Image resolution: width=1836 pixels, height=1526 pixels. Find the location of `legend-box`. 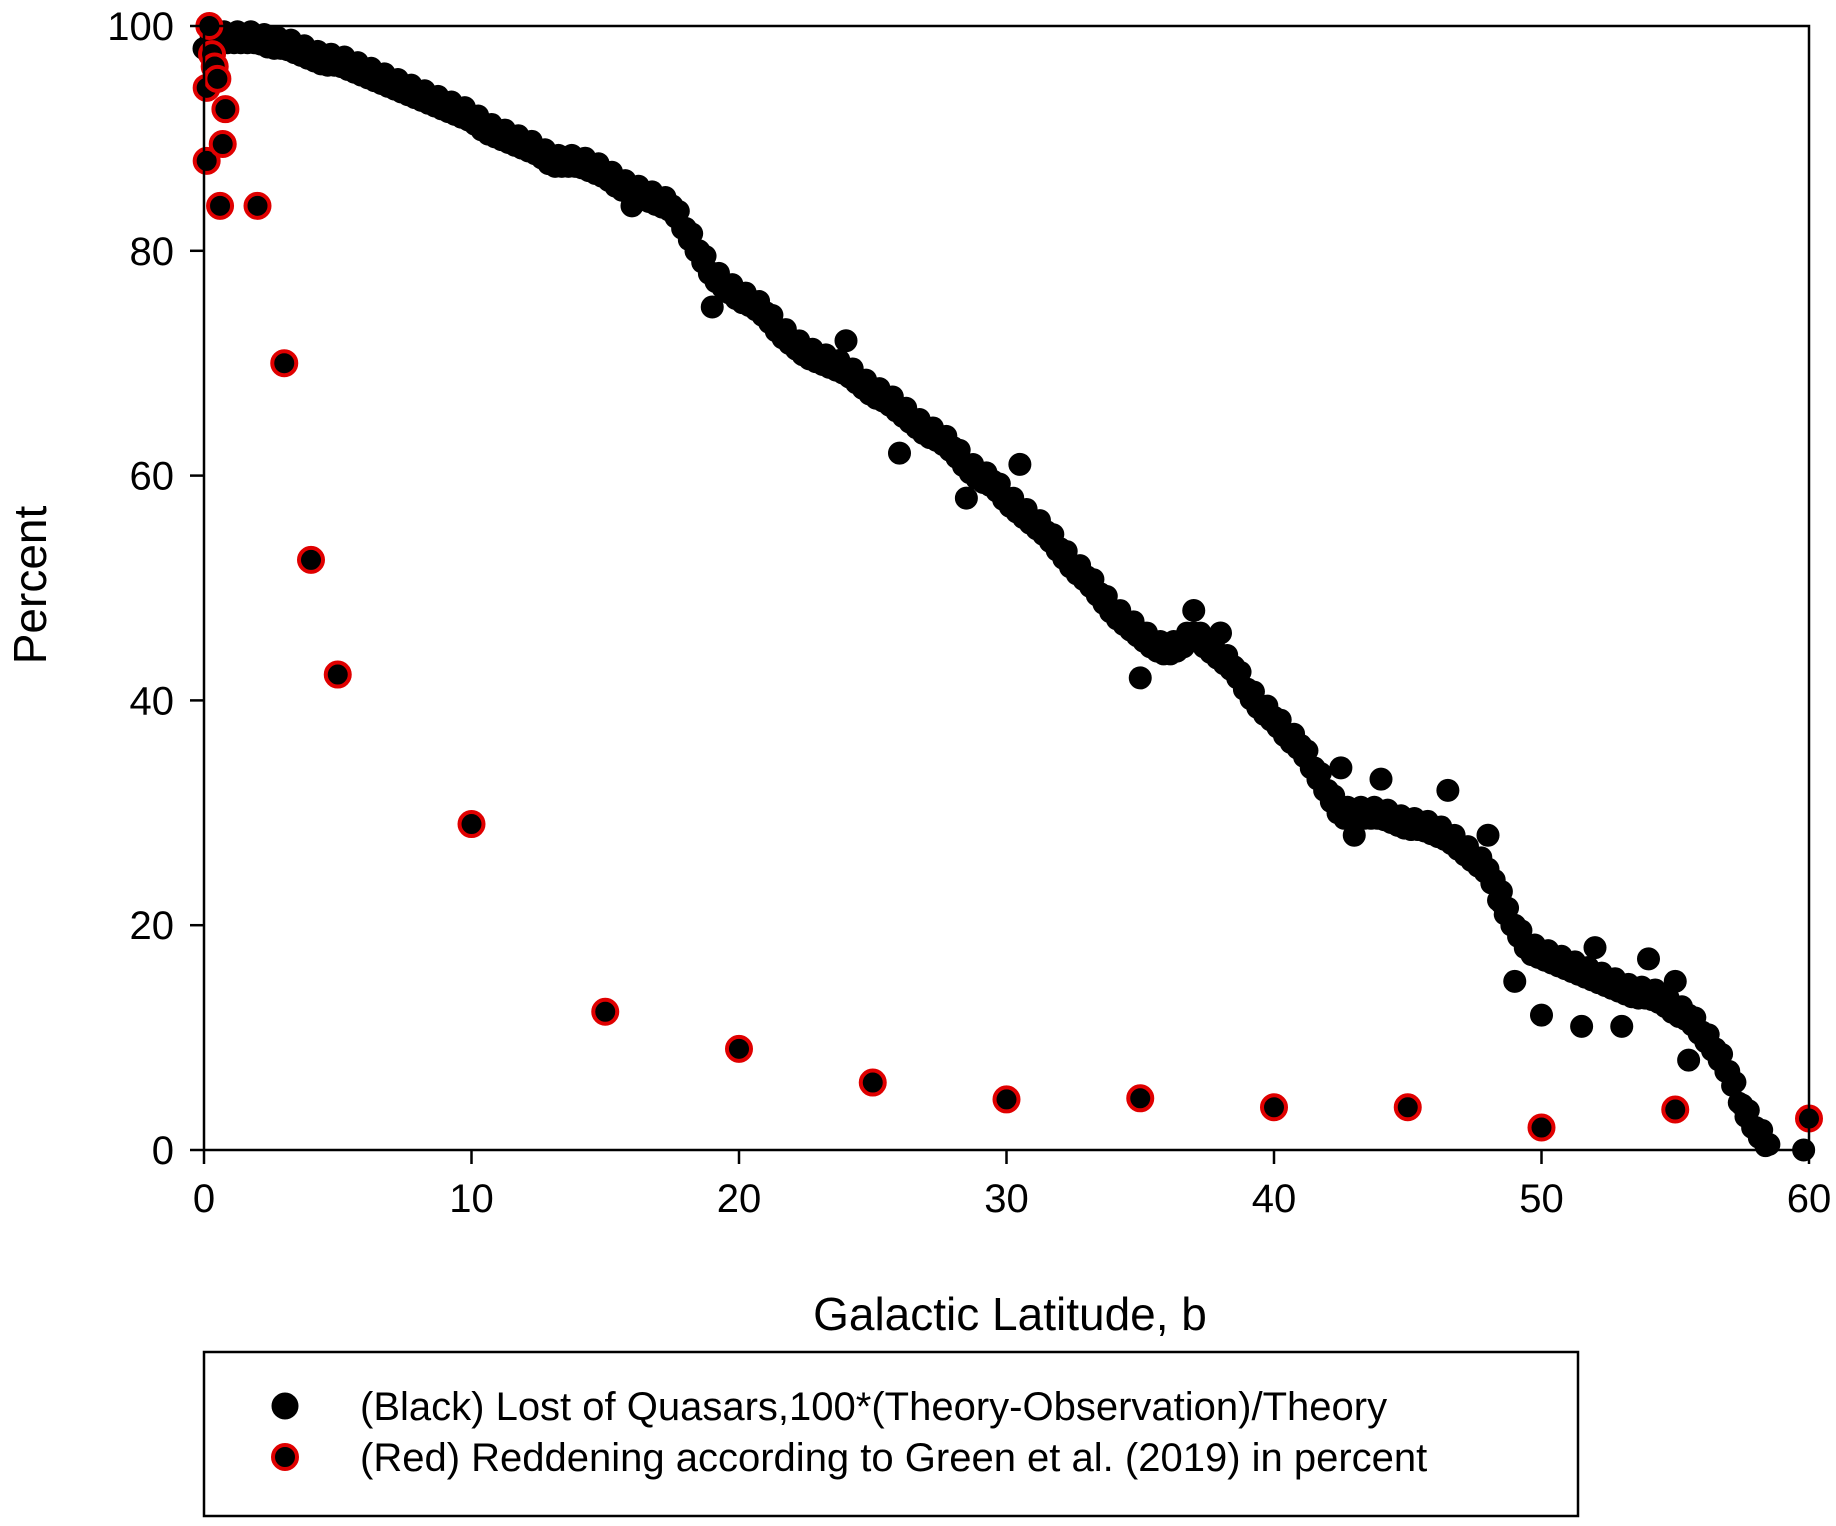

legend-box is located at coordinates (891, 1434).